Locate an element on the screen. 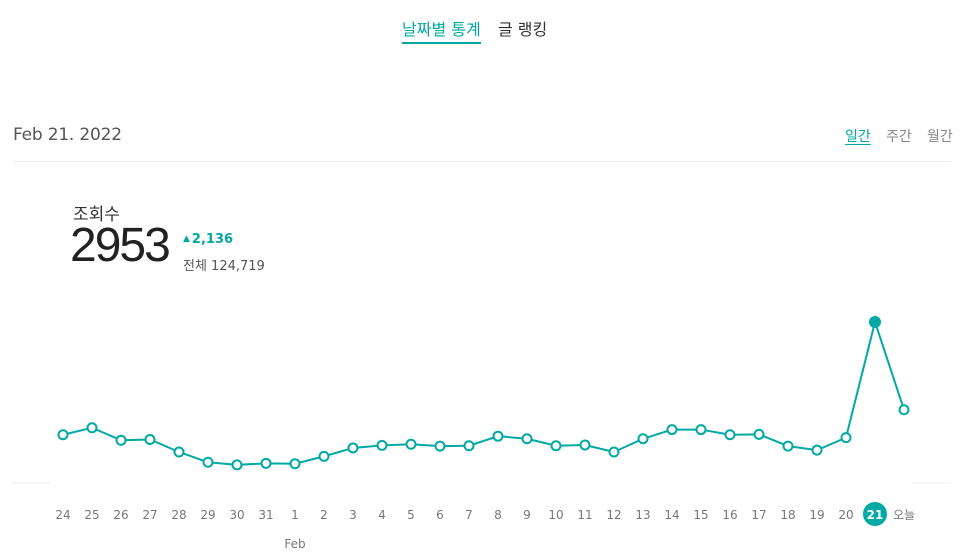 This screenshot has height=560, width=961. x-tick-label: 11 is located at coordinates (584, 515).